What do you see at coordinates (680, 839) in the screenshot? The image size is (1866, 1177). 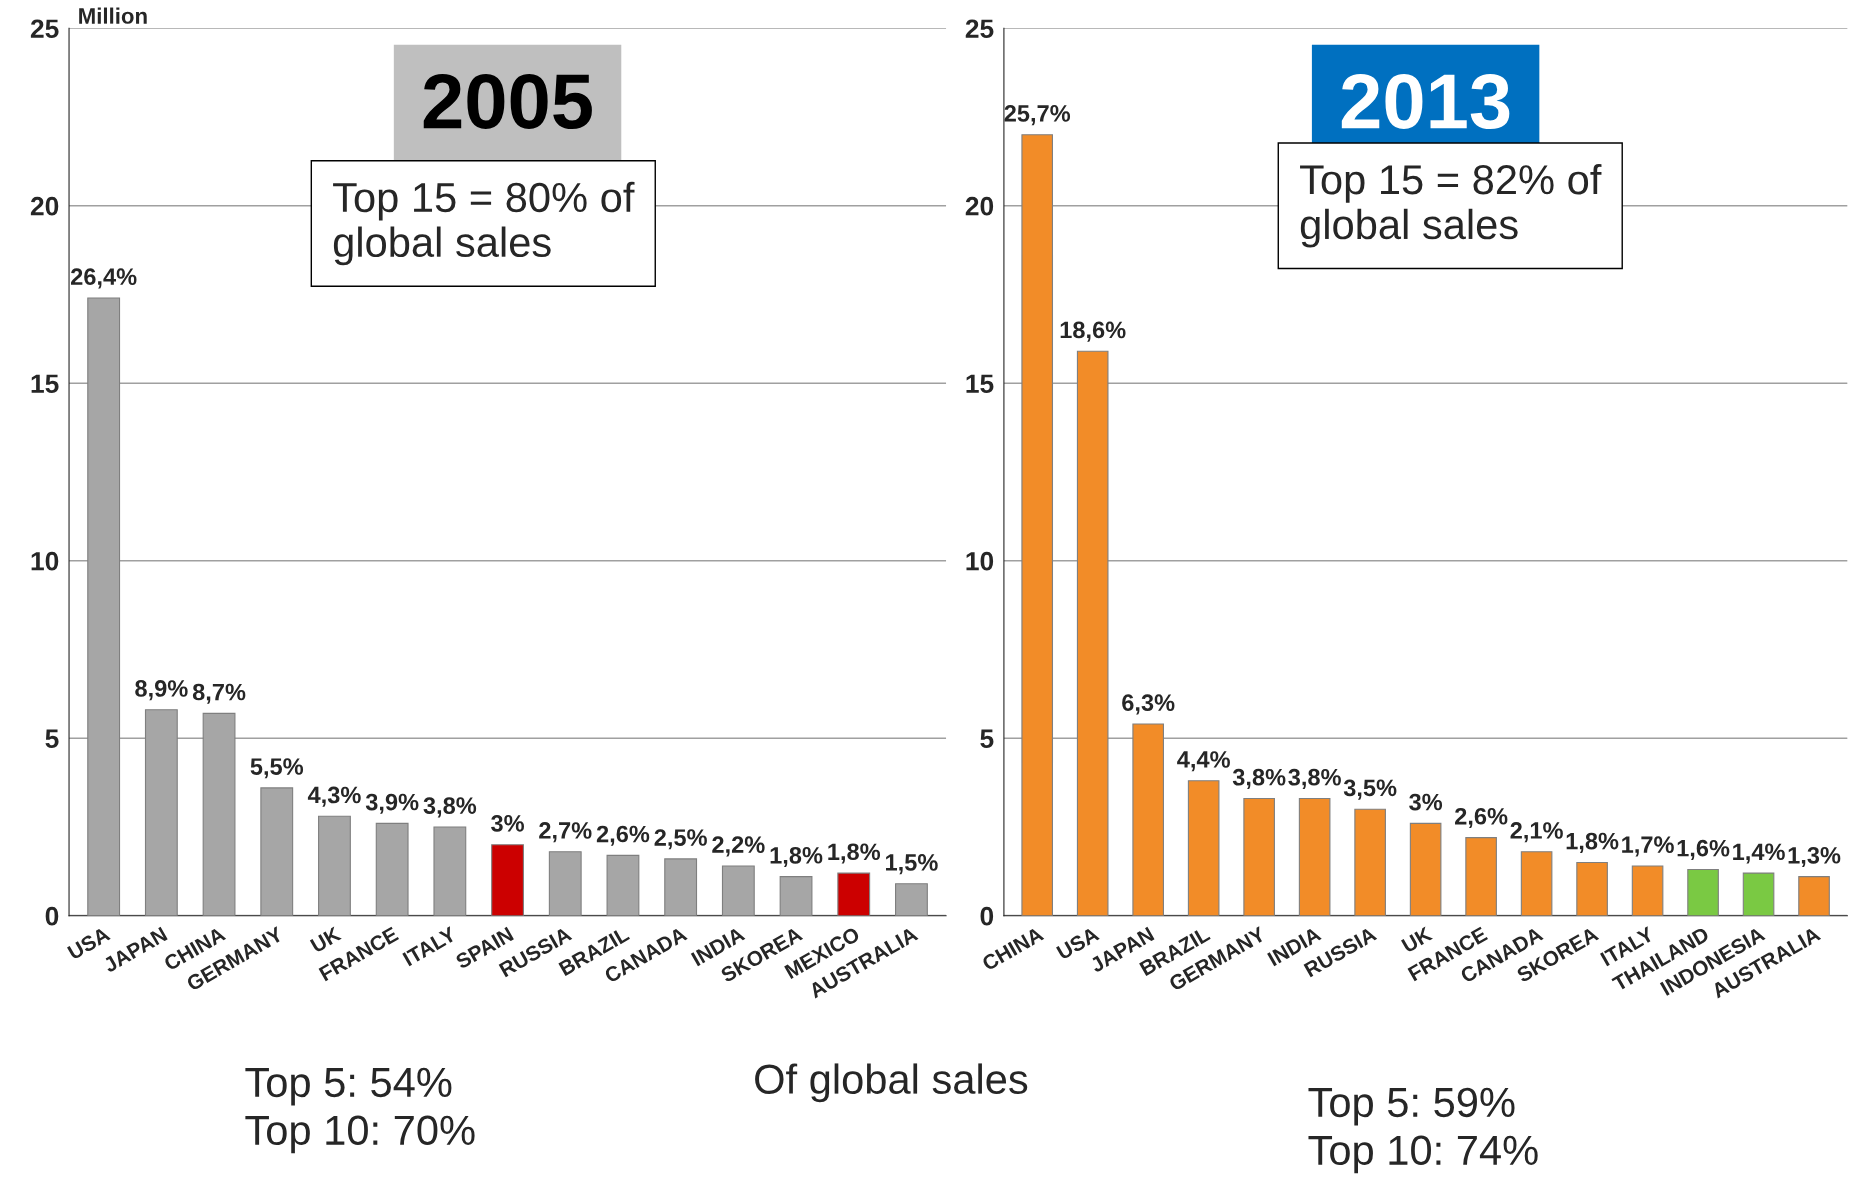 I see `annotation: 2,5%` at bounding box center [680, 839].